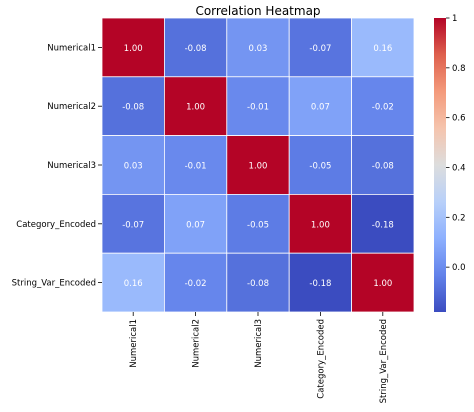 This screenshot has height=412, width=474. Describe the element at coordinates (54, 284) in the screenshot. I see `y-tick-label: String_Var_Encoded` at that location.